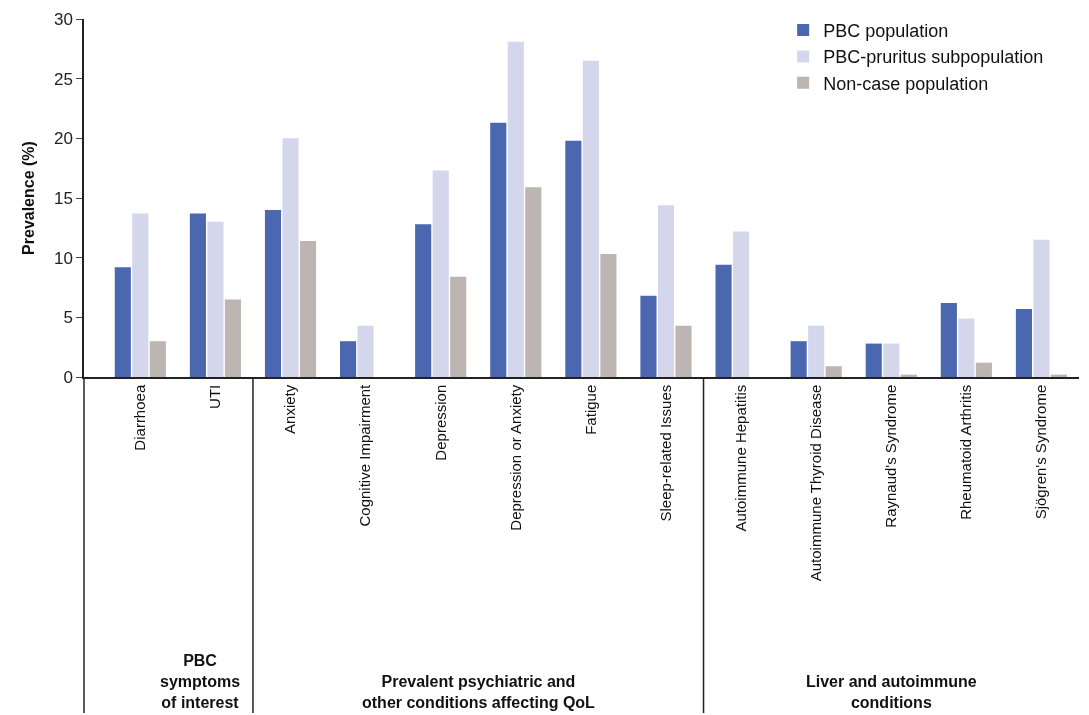 This screenshot has height=715, width=1089. Describe the element at coordinates (29, 198) in the screenshot. I see `y-axis-title: Prevalence (%)` at that location.